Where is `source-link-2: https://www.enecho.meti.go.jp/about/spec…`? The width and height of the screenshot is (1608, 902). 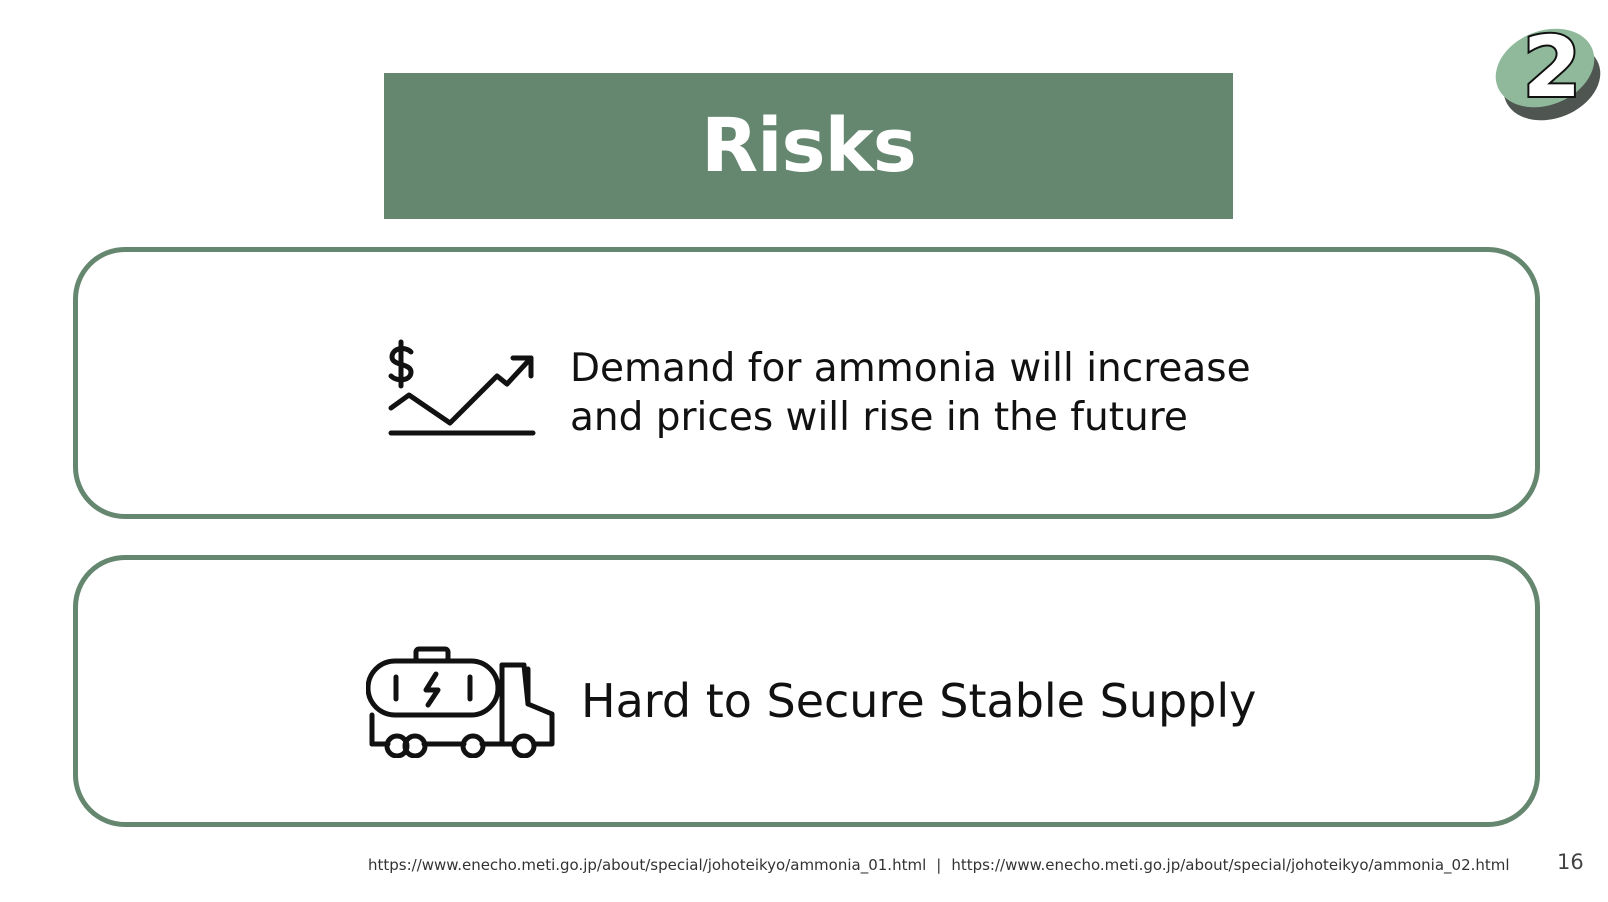 source-link-2: https://www.enecho.meti.go.jp/about/spec… is located at coordinates (1230, 865).